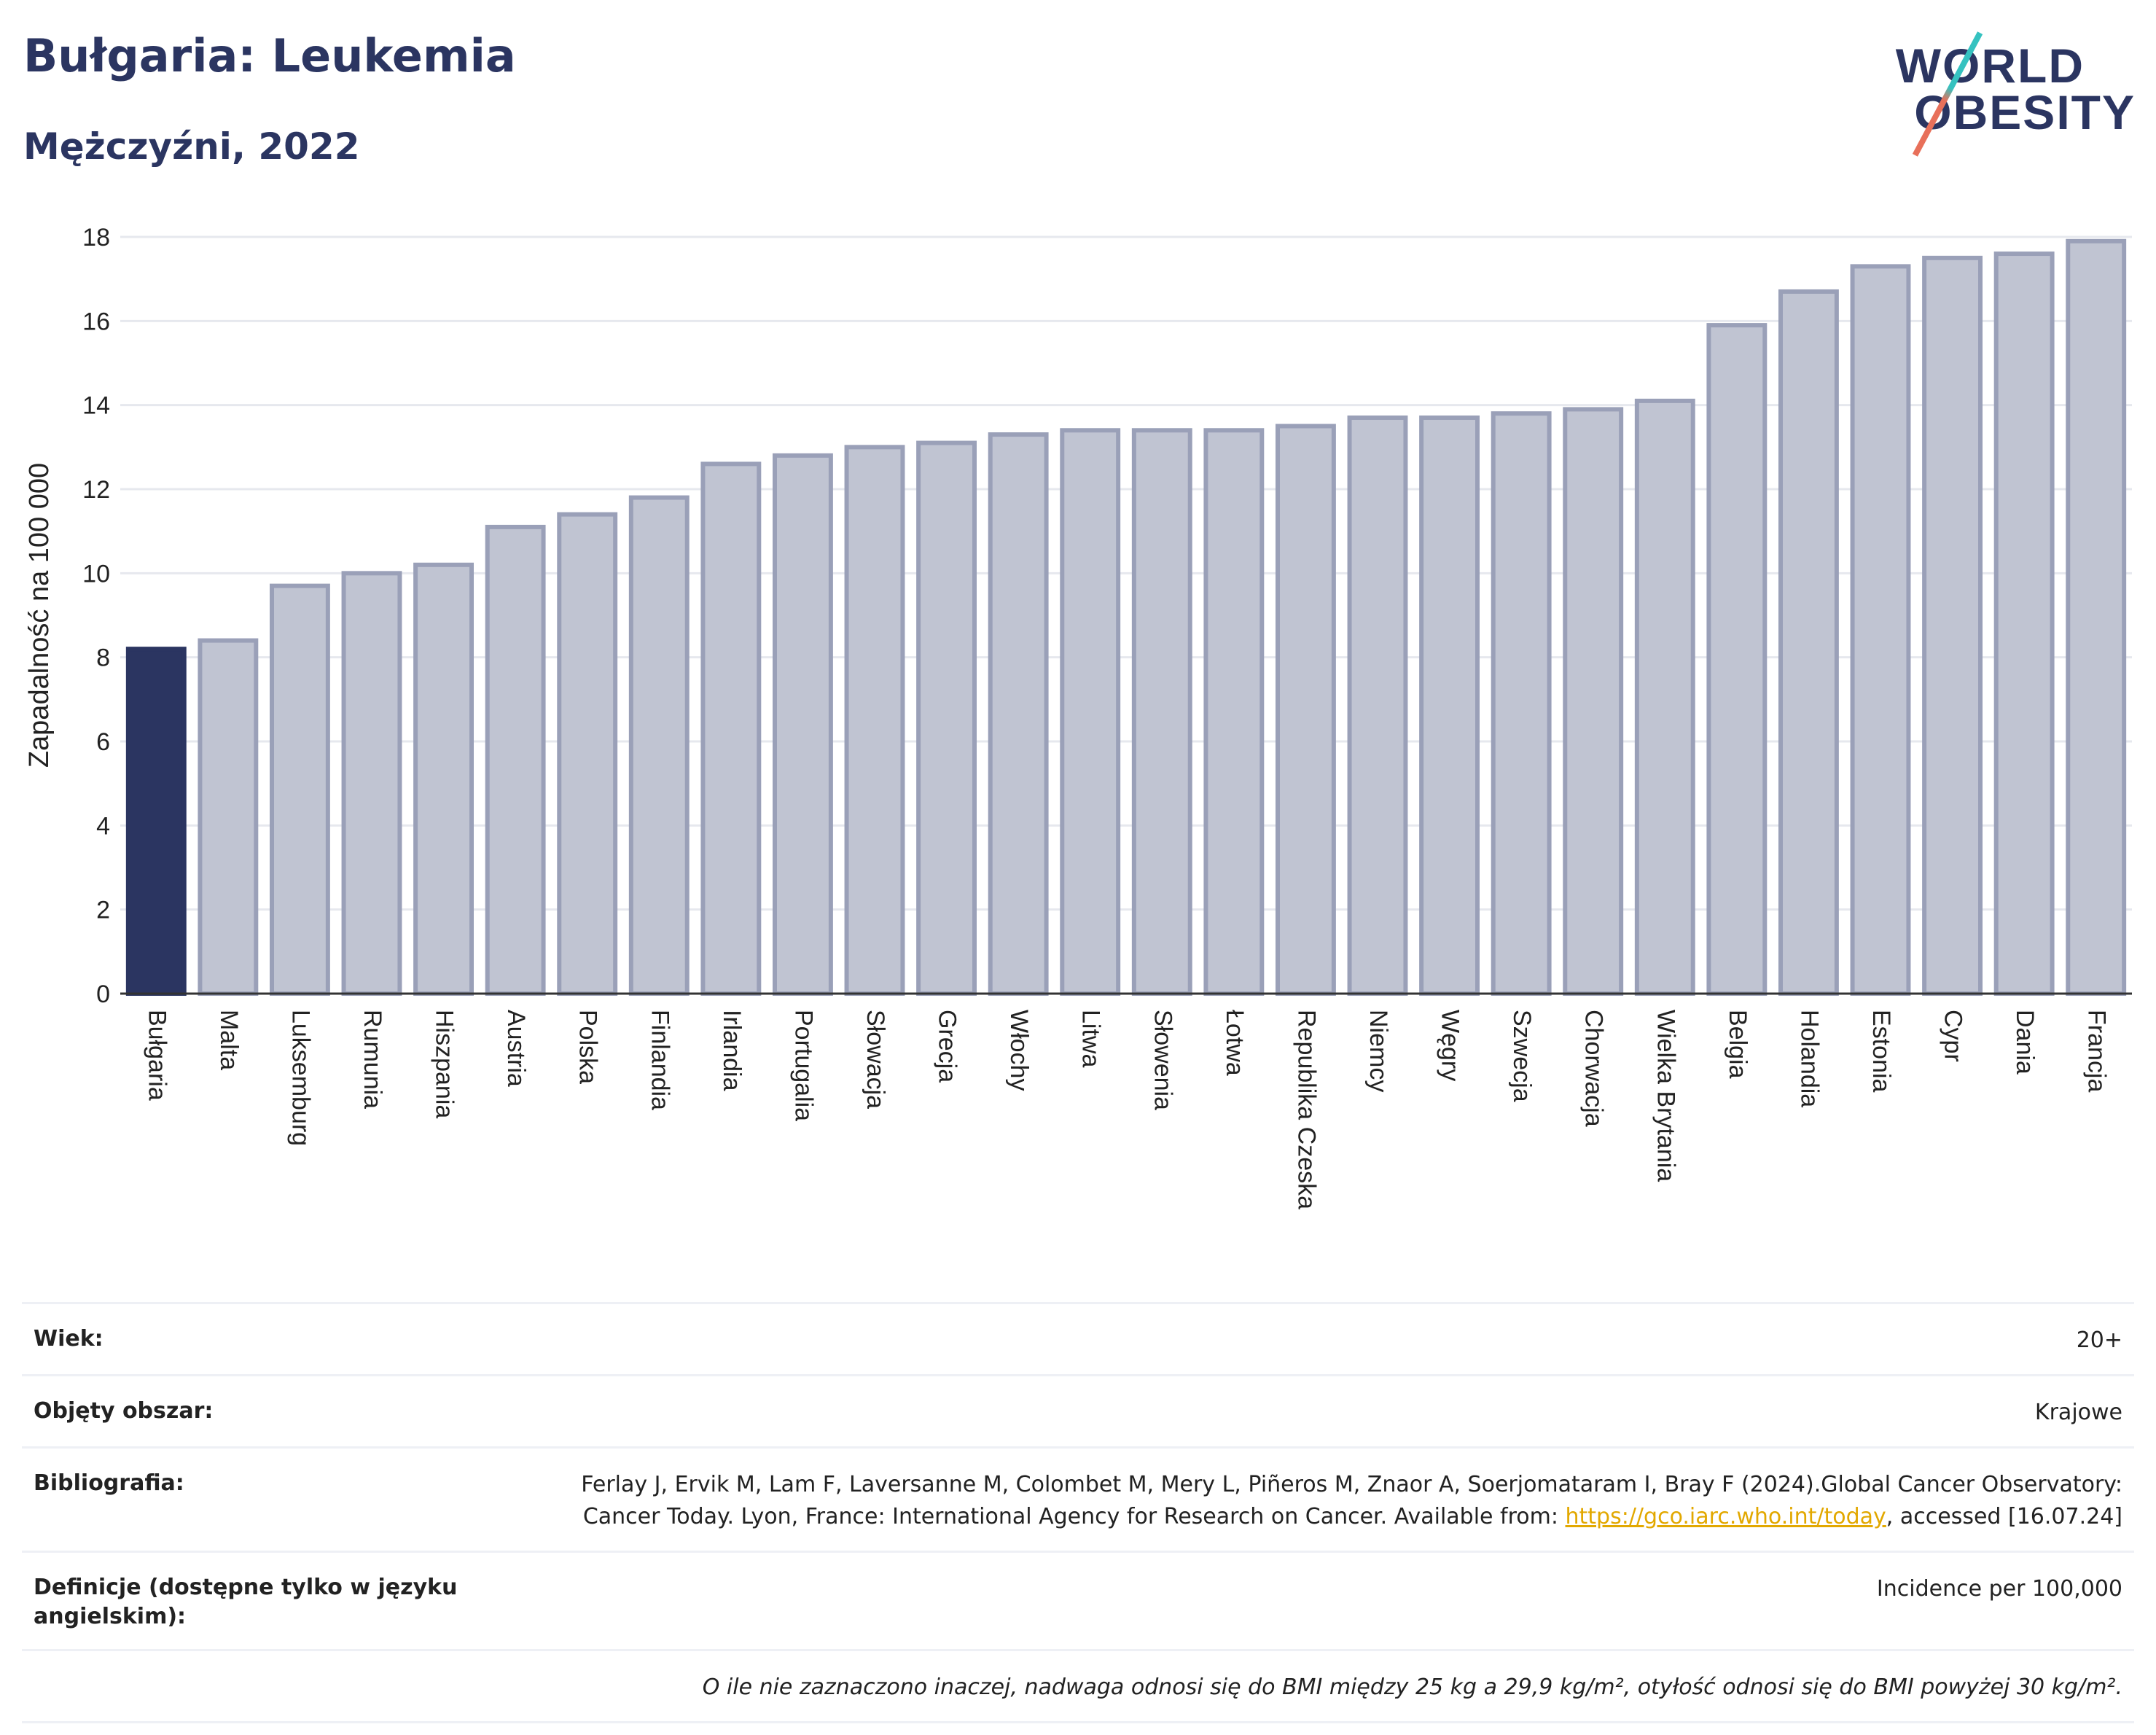 The height and width of the screenshot is (1735, 2156). I want to click on x-tick-label: Holandia, so click(1809, 1058).